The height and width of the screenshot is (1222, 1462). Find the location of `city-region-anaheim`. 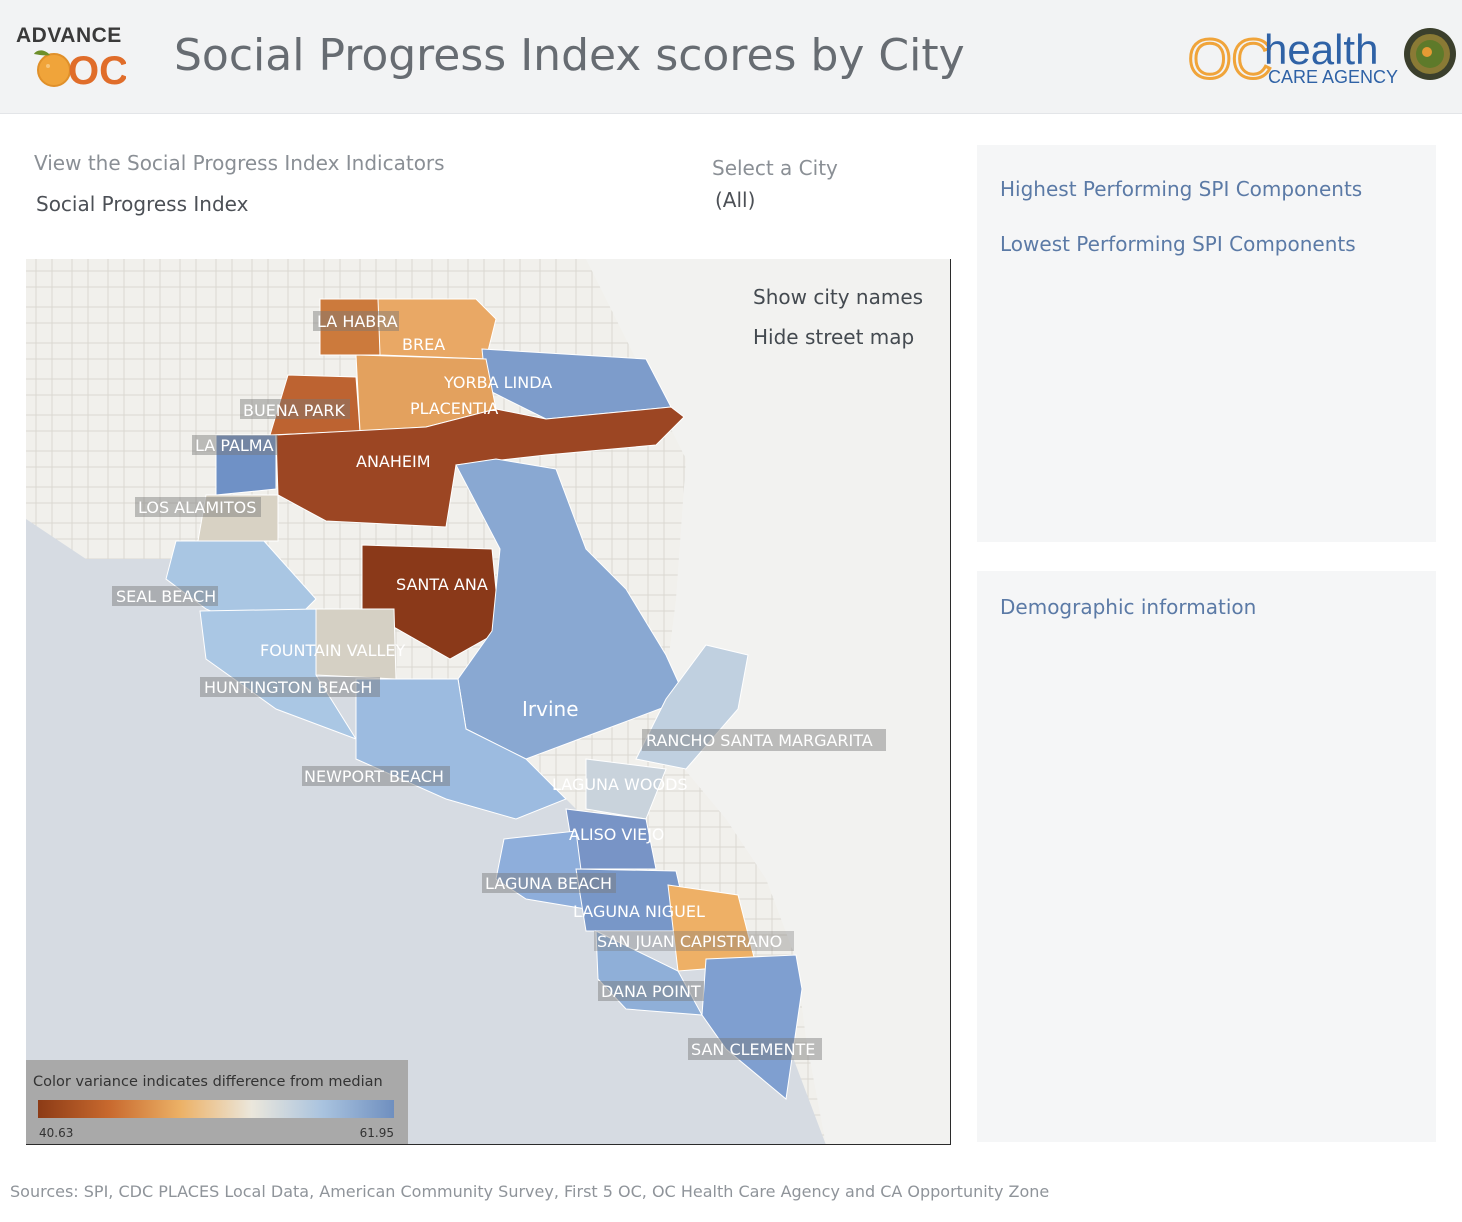

city-region-anaheim is located at coordinates (480, 467).